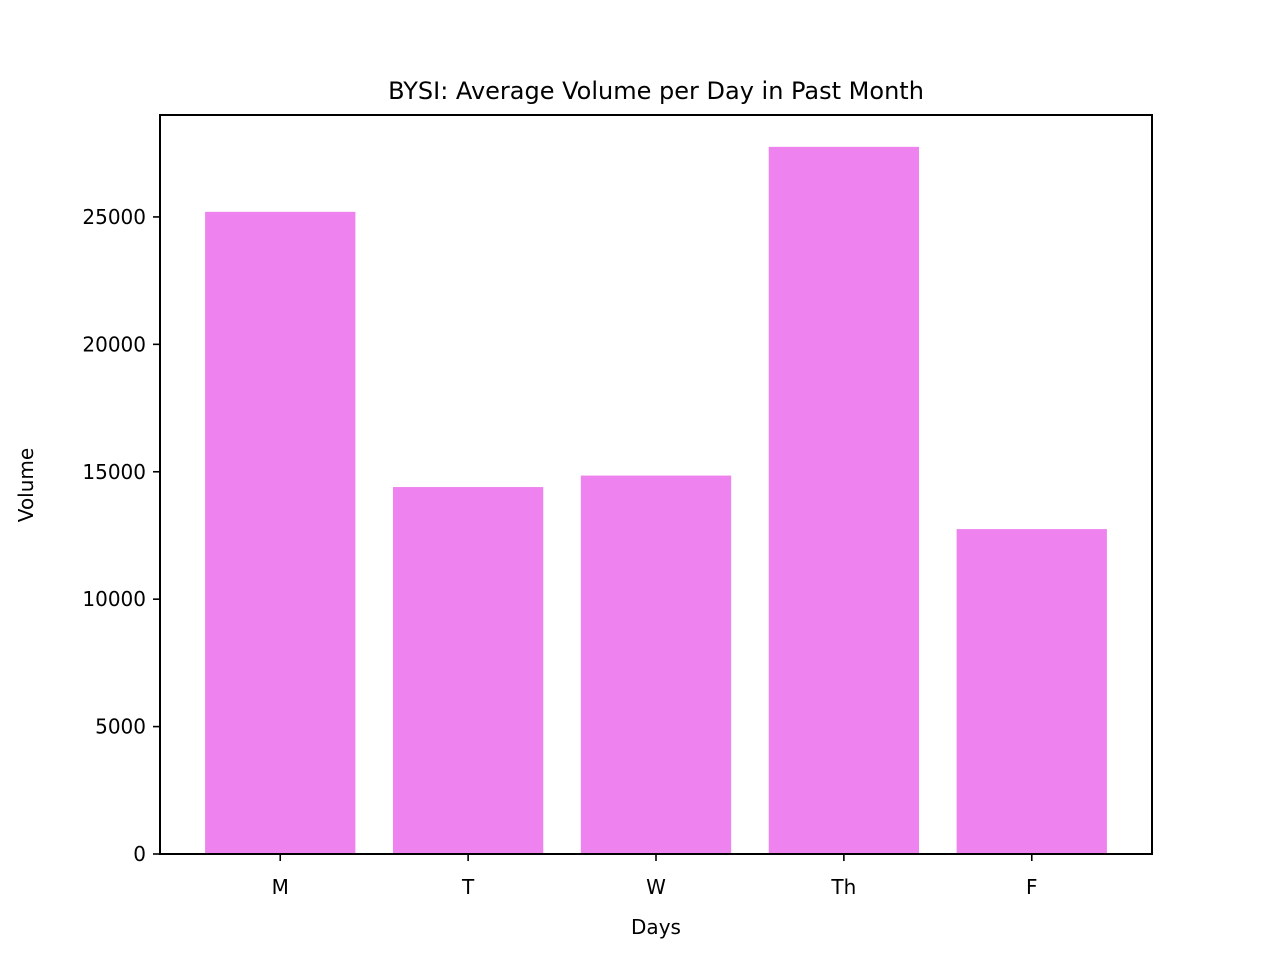  I want to click on bar-w, so click(656, 664).